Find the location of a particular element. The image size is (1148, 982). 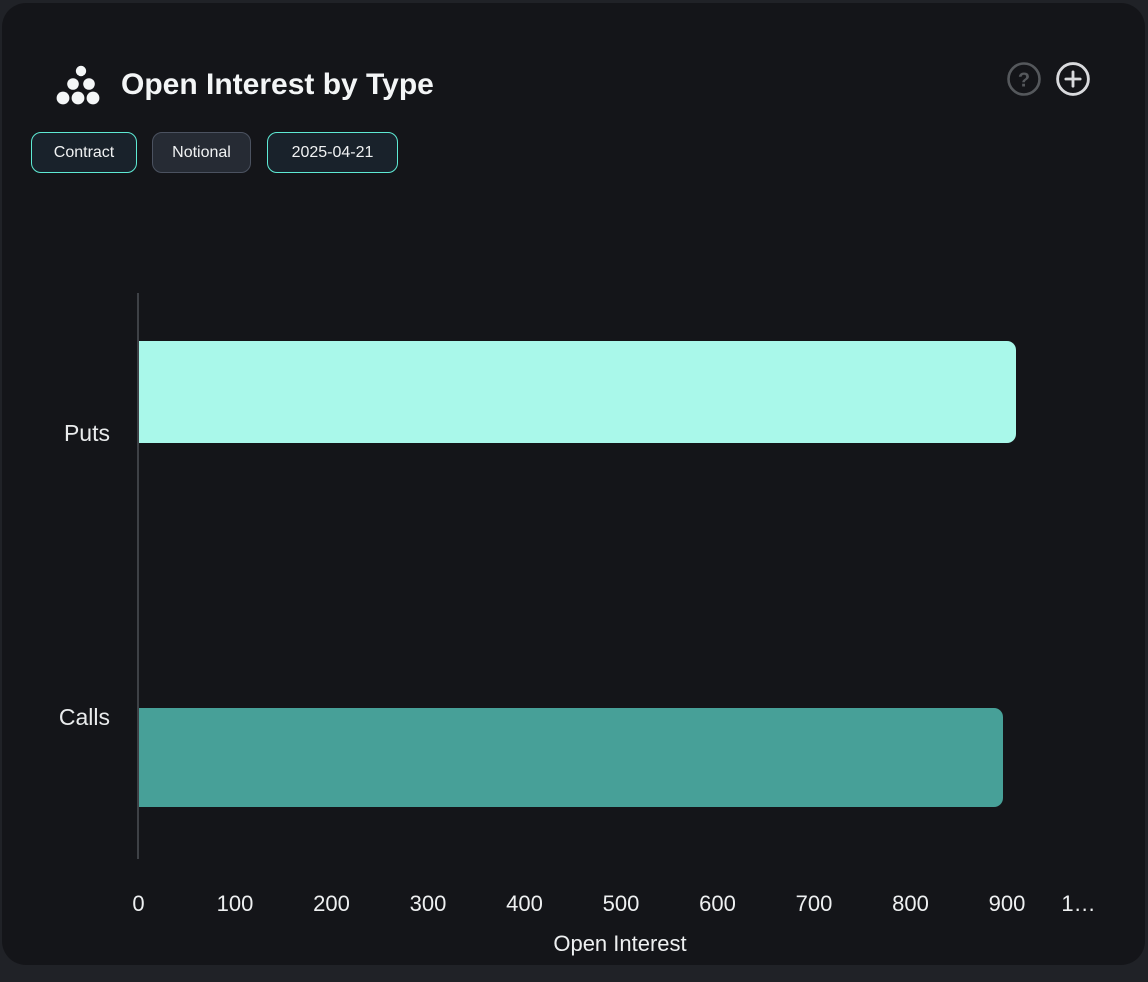

notional-toggle-button: Notional is located at coordinates (201, 152).